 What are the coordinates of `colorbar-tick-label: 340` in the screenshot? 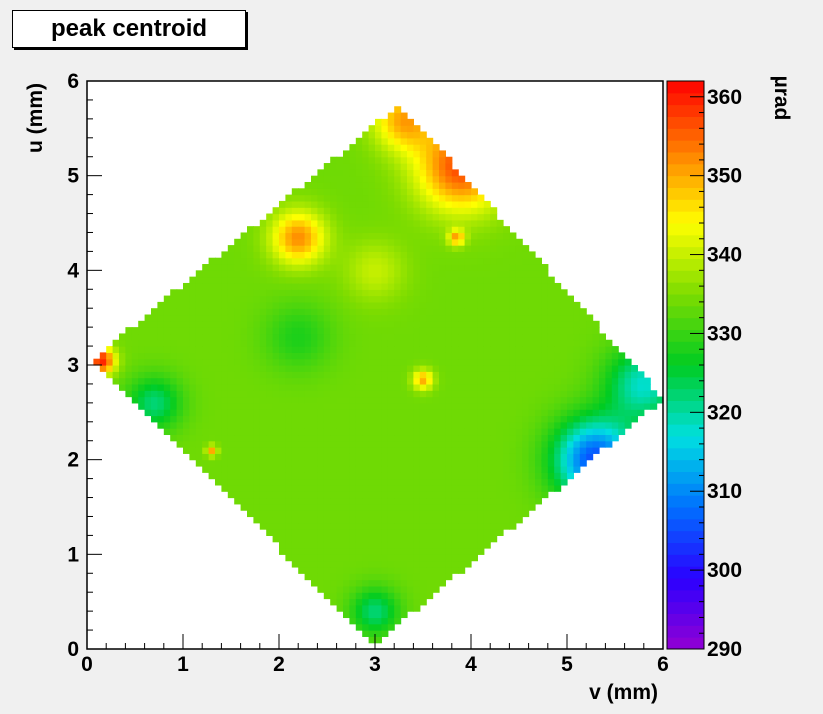 It's located at (724, 255).